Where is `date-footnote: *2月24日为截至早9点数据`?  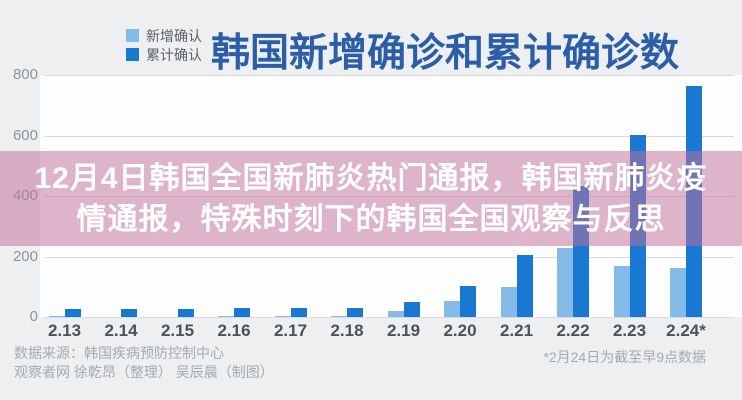
date-footnote: *2月24日为截至早9点数据 is located at coordinates (624, 357).